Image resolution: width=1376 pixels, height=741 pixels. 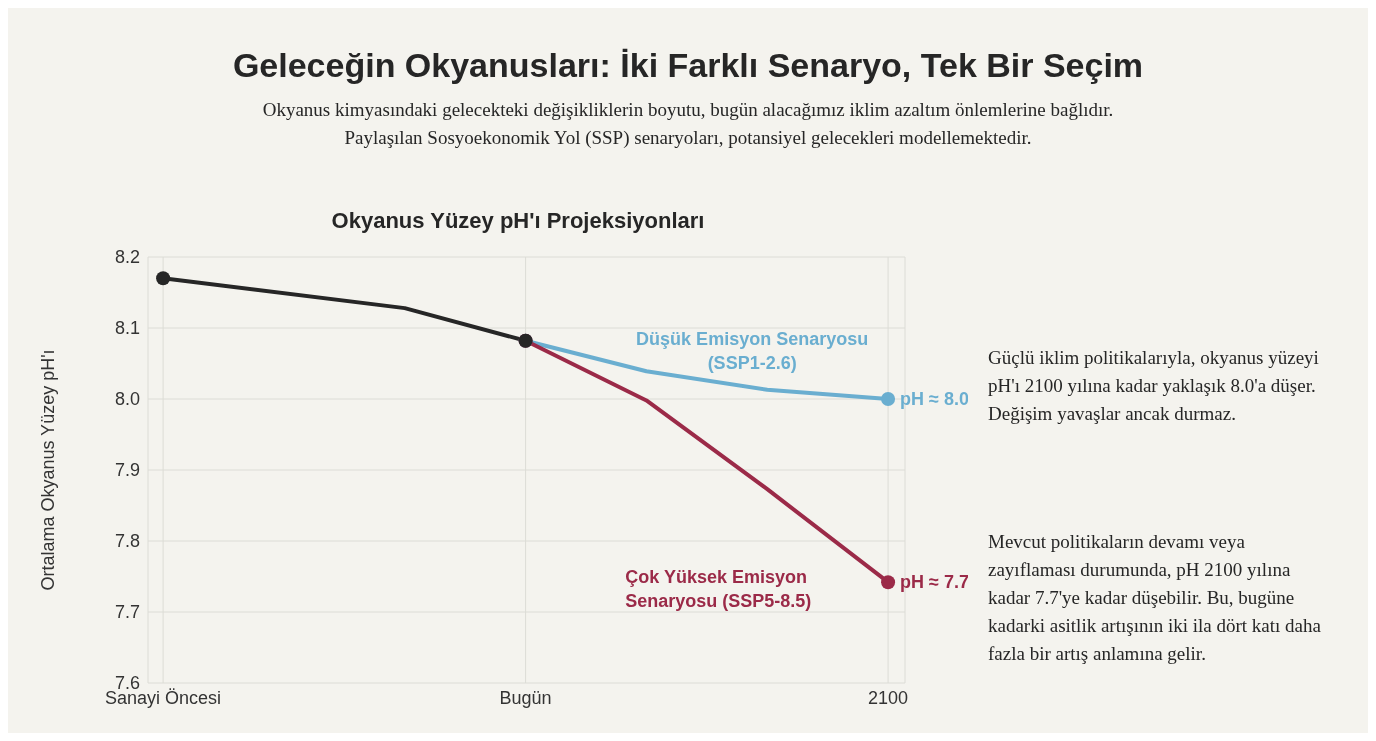 What do you see at coordinates (688, 124) in the screenshot?
I see `chart-subtitle: Okyanus kimyasındaki gelecekteki değişikliklerin boyutu, bugün alacağımız iklim azaltım önlemlerine bağlıdır. Paylaşılan Sosyoekonomik Yol (SSP) senaryoları, potansiyel gelecekleri modellemektedir.` at bounding box center [688, 124].